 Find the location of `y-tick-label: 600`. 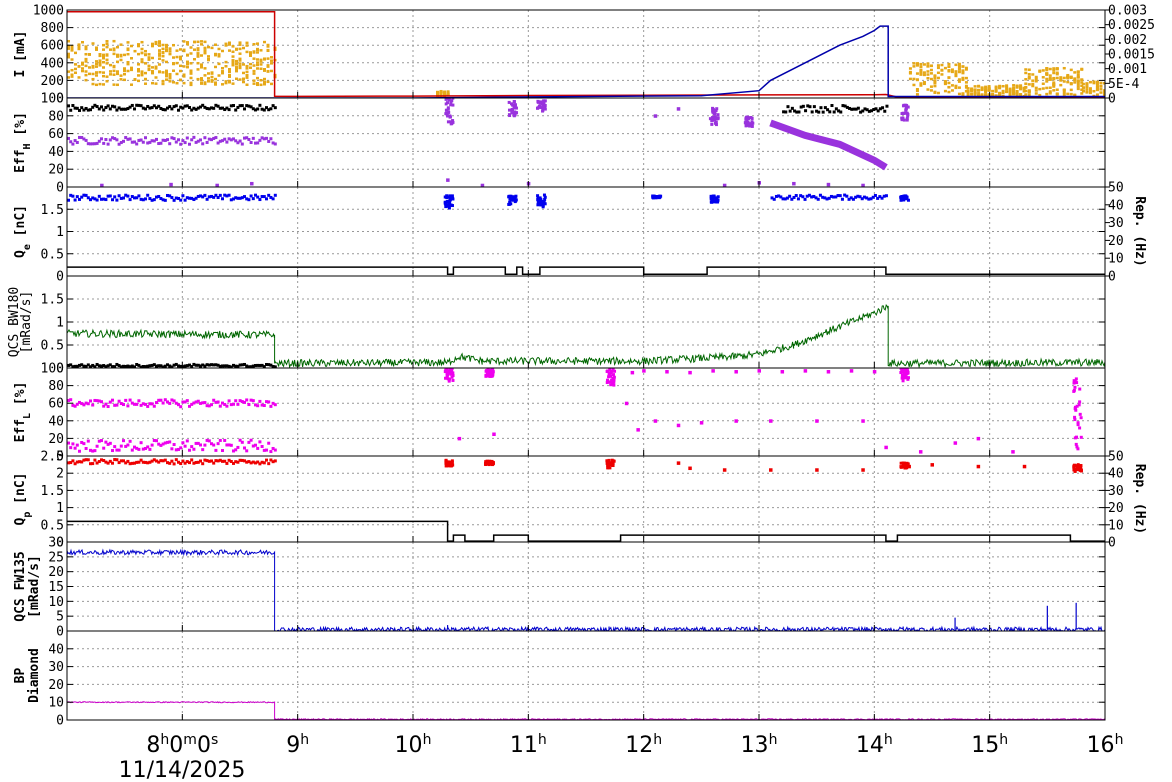

y-tick-label: 600 is located at coordinates (52, 46).